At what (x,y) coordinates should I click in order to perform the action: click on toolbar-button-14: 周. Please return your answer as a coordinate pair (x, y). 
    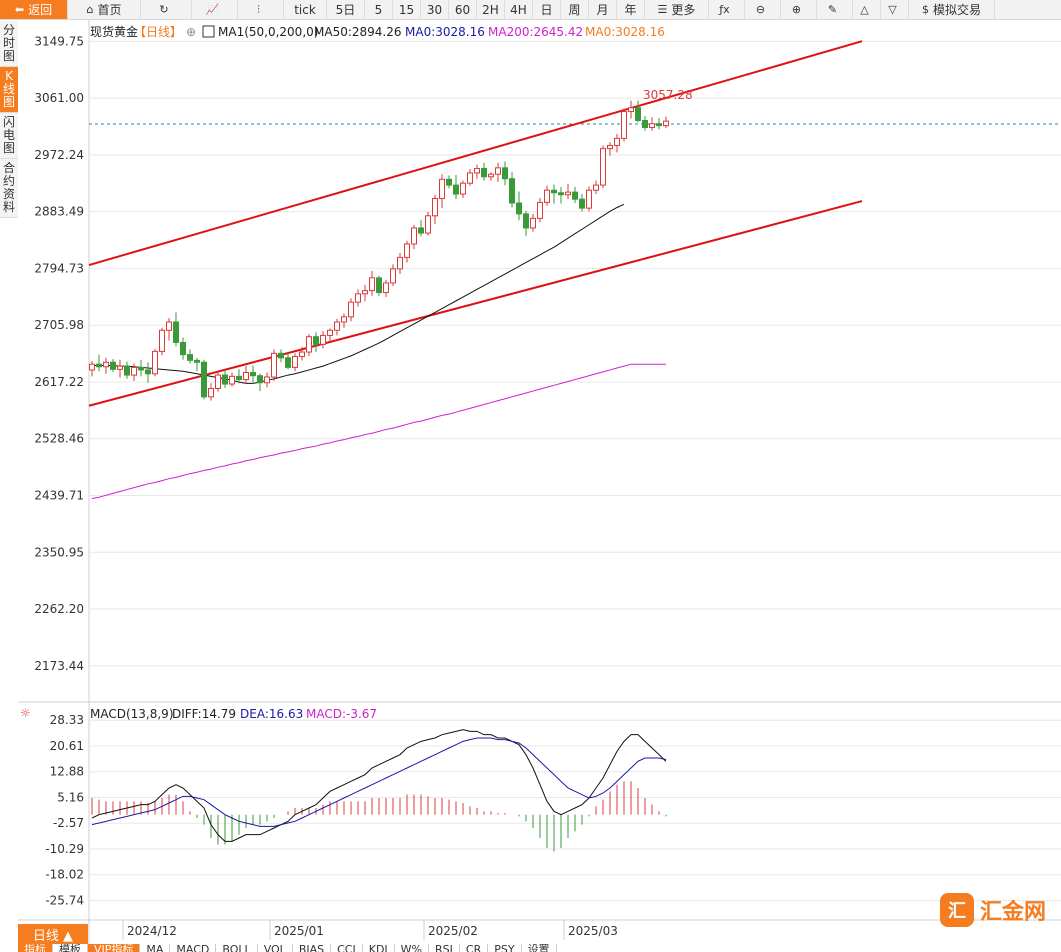
    Looking at the image, I should click on (575, 9).